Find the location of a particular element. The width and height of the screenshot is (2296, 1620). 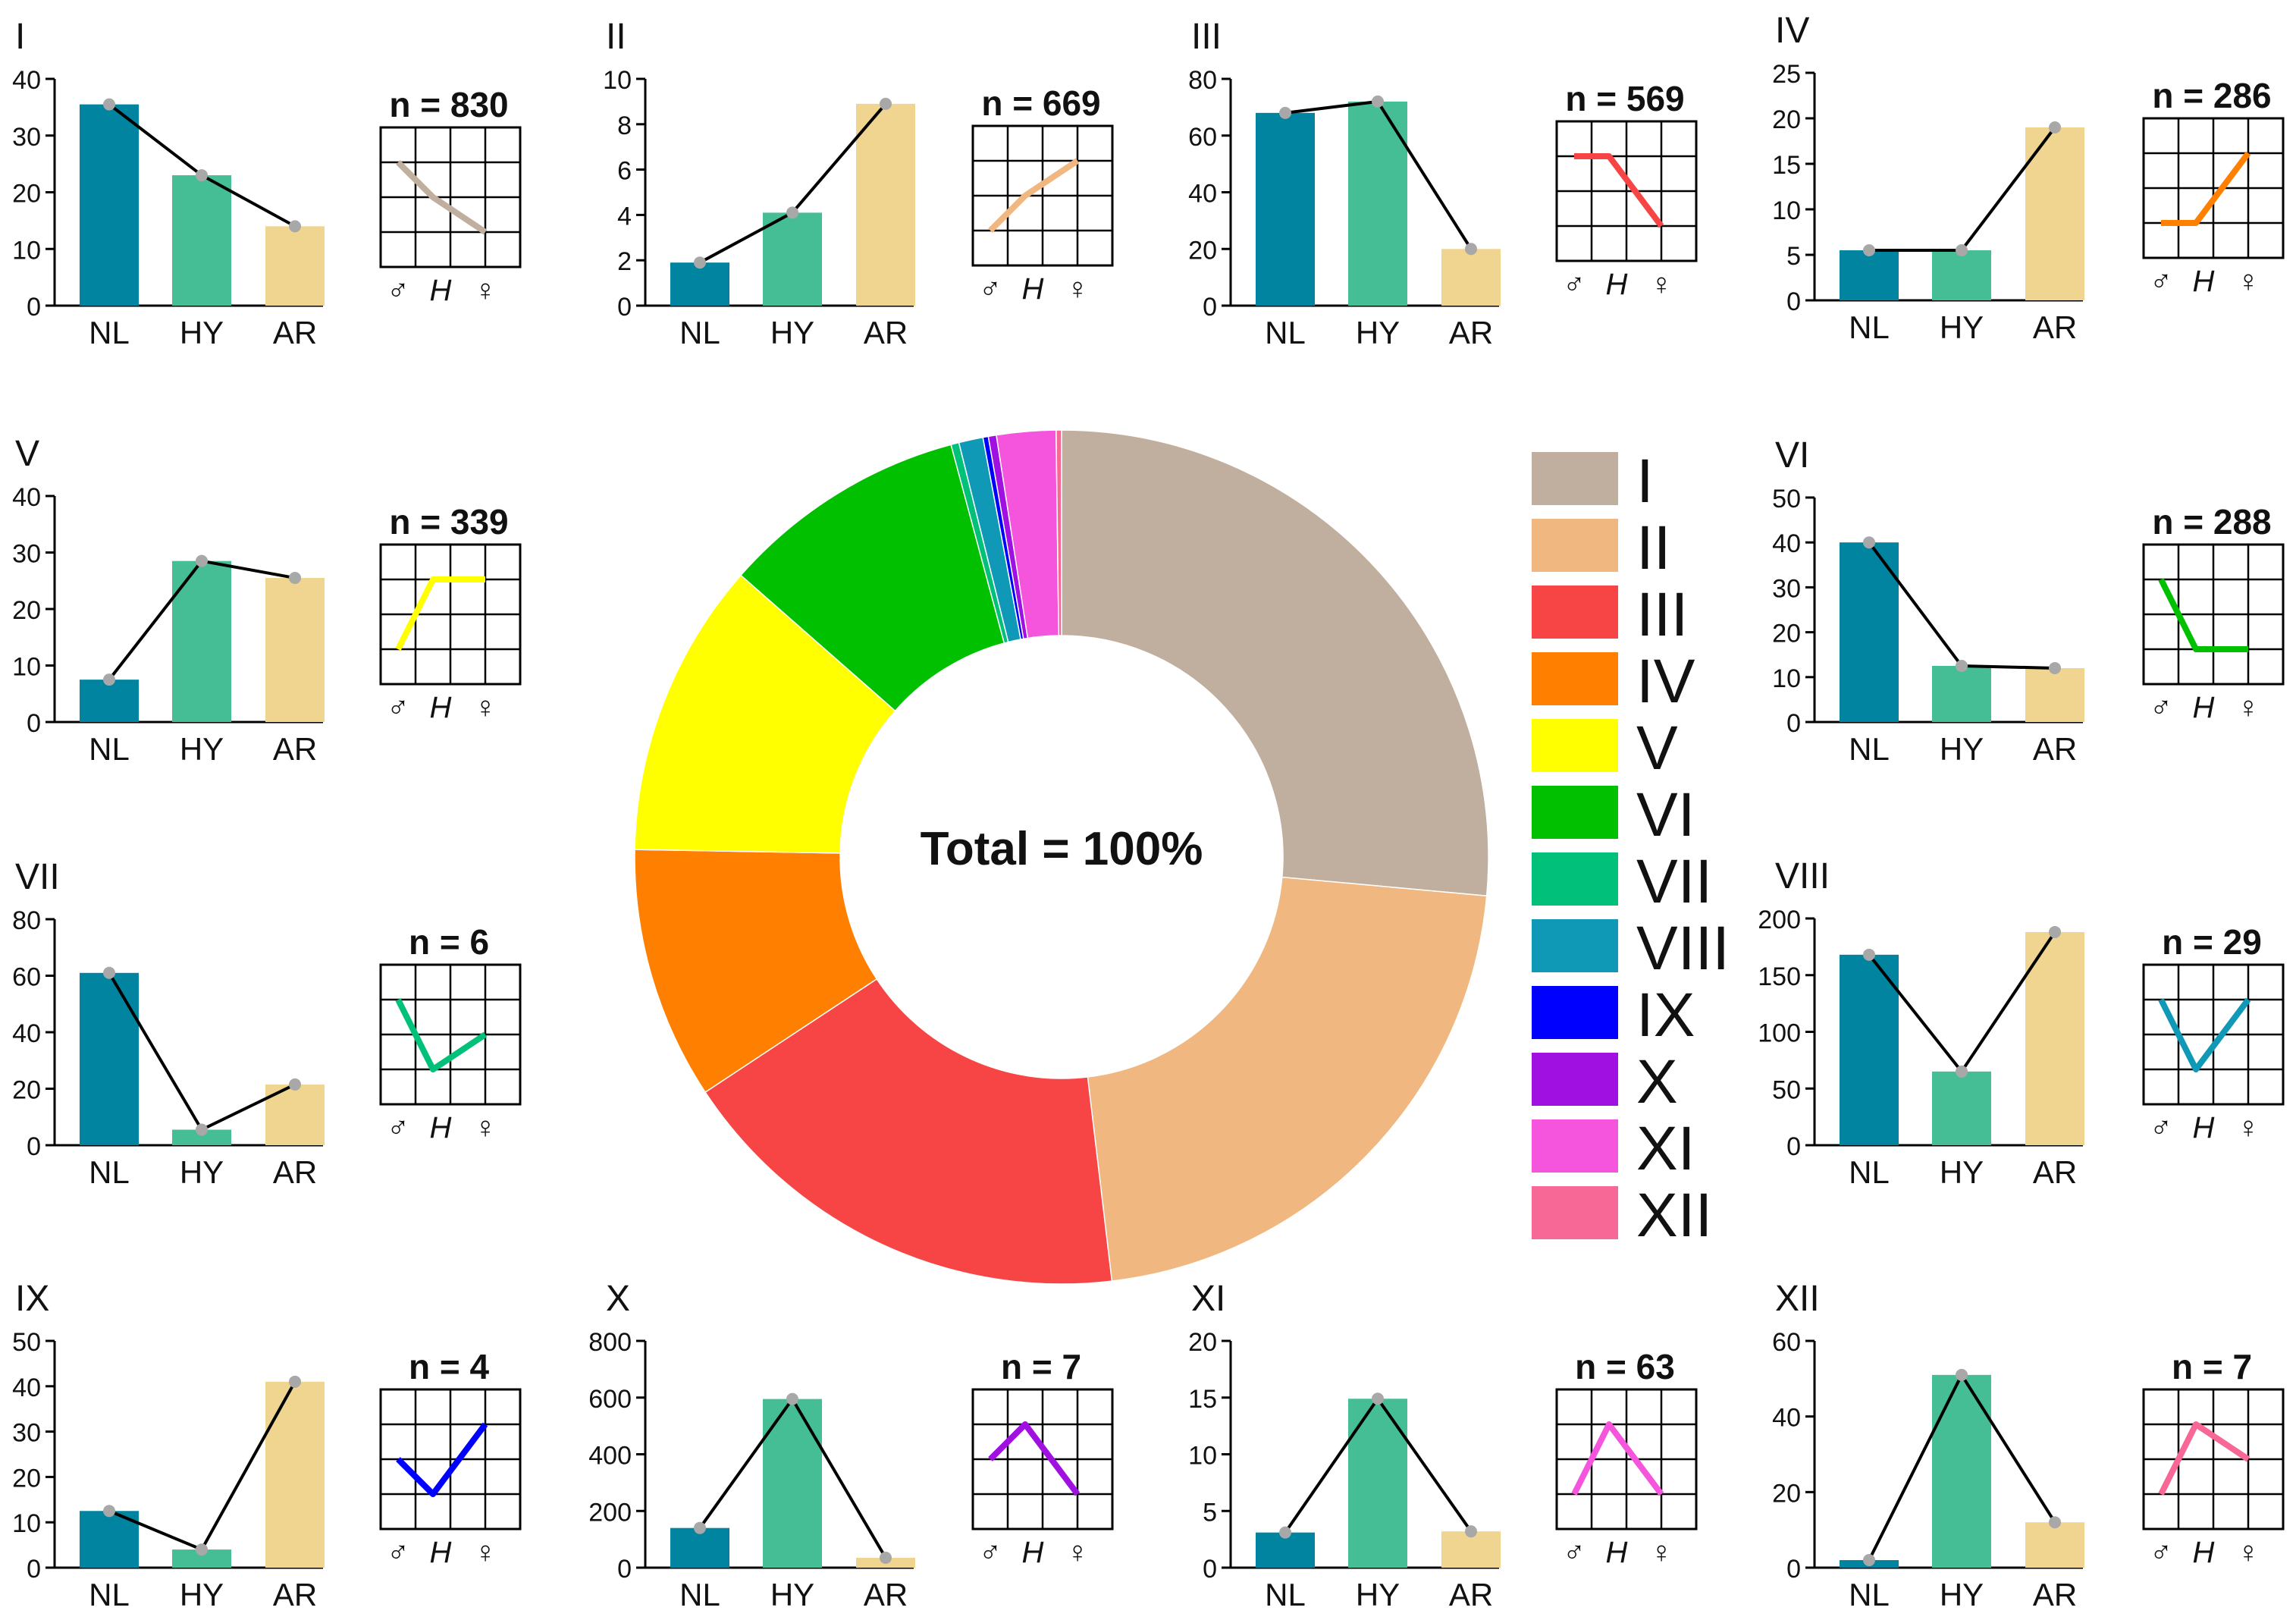

panel-title: XII is located at coordinates (1797, 1299).